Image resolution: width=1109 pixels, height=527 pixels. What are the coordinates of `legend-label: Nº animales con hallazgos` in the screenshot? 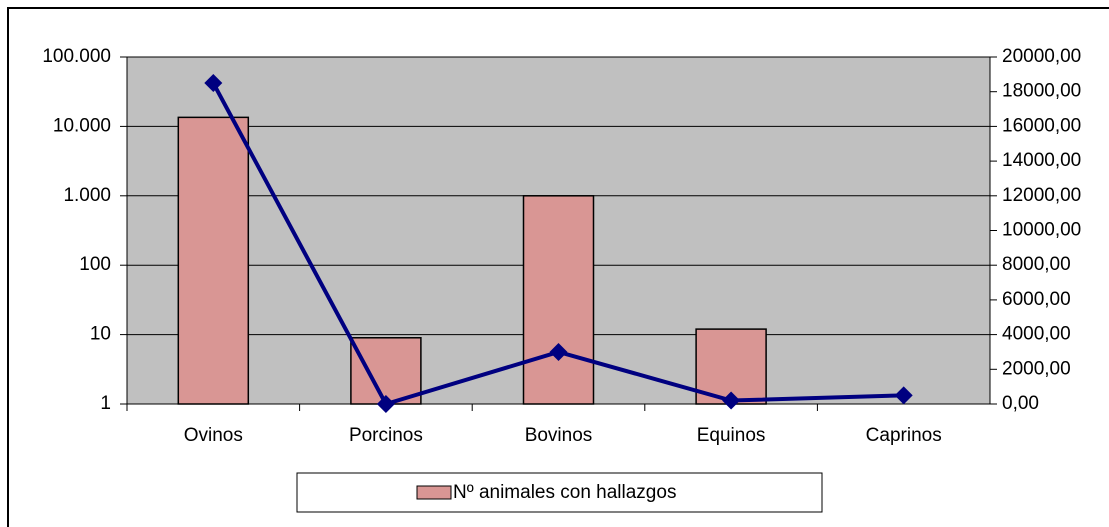 It's located at (564, 492).